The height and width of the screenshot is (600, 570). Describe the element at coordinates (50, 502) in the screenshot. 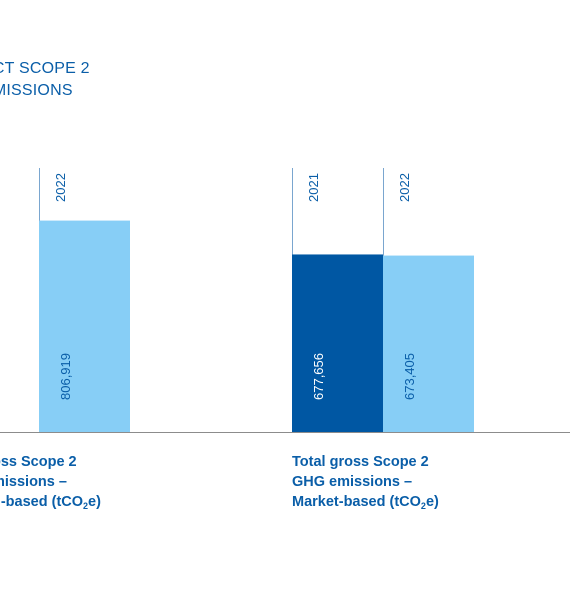

I see `category-label-line-3: n-based (tCO2e)` at that location.